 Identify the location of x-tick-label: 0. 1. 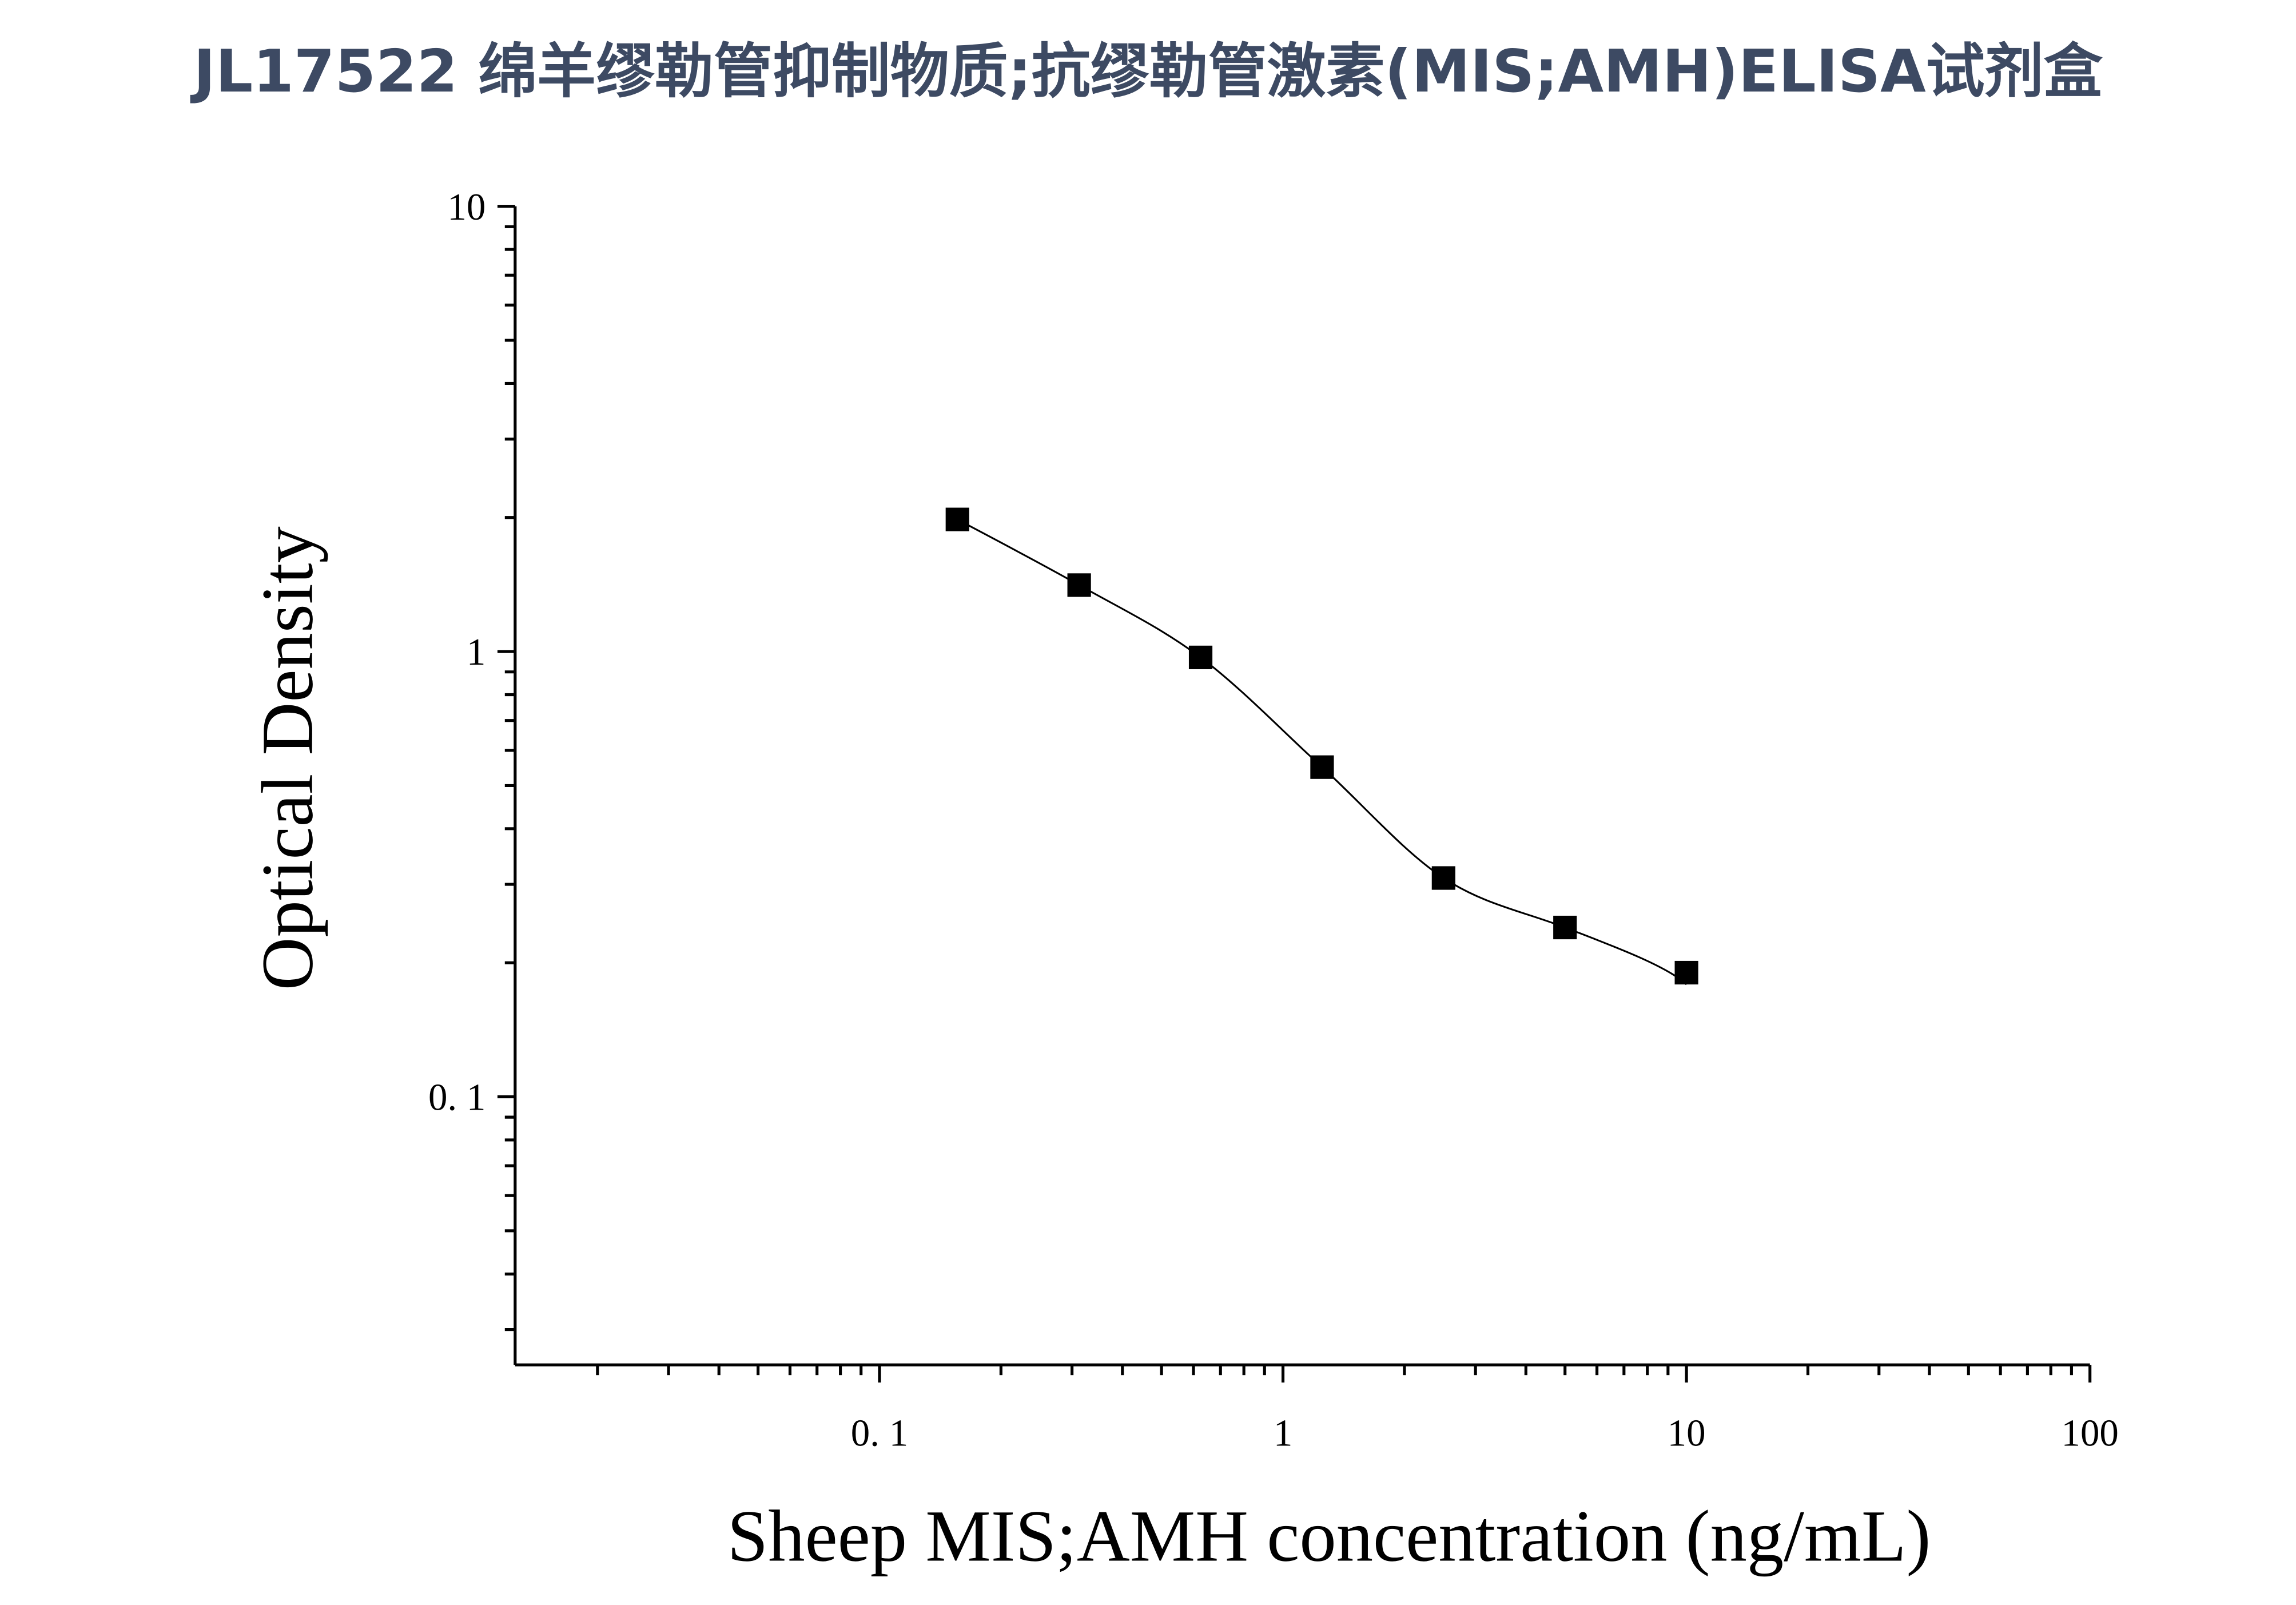
(880, 1433).